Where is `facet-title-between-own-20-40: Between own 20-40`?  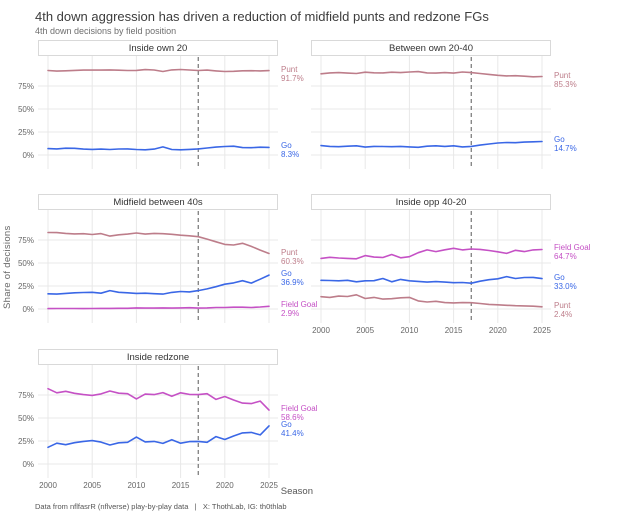
facet-title-between-own-20-40: Between own 20-40 is located at coordinates (431, 48).